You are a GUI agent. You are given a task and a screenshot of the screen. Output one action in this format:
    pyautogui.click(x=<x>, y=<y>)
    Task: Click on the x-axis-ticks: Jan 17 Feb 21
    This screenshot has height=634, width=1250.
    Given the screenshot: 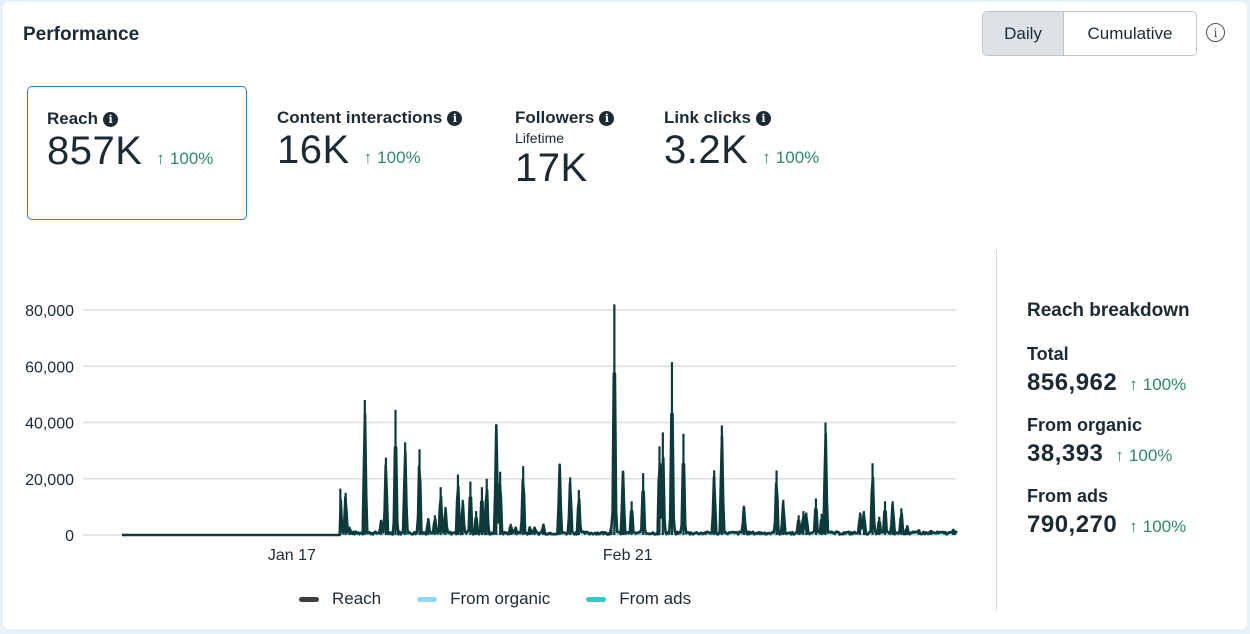 What is the action you would take?
    pyautogui.click(x=460, y=555)
    